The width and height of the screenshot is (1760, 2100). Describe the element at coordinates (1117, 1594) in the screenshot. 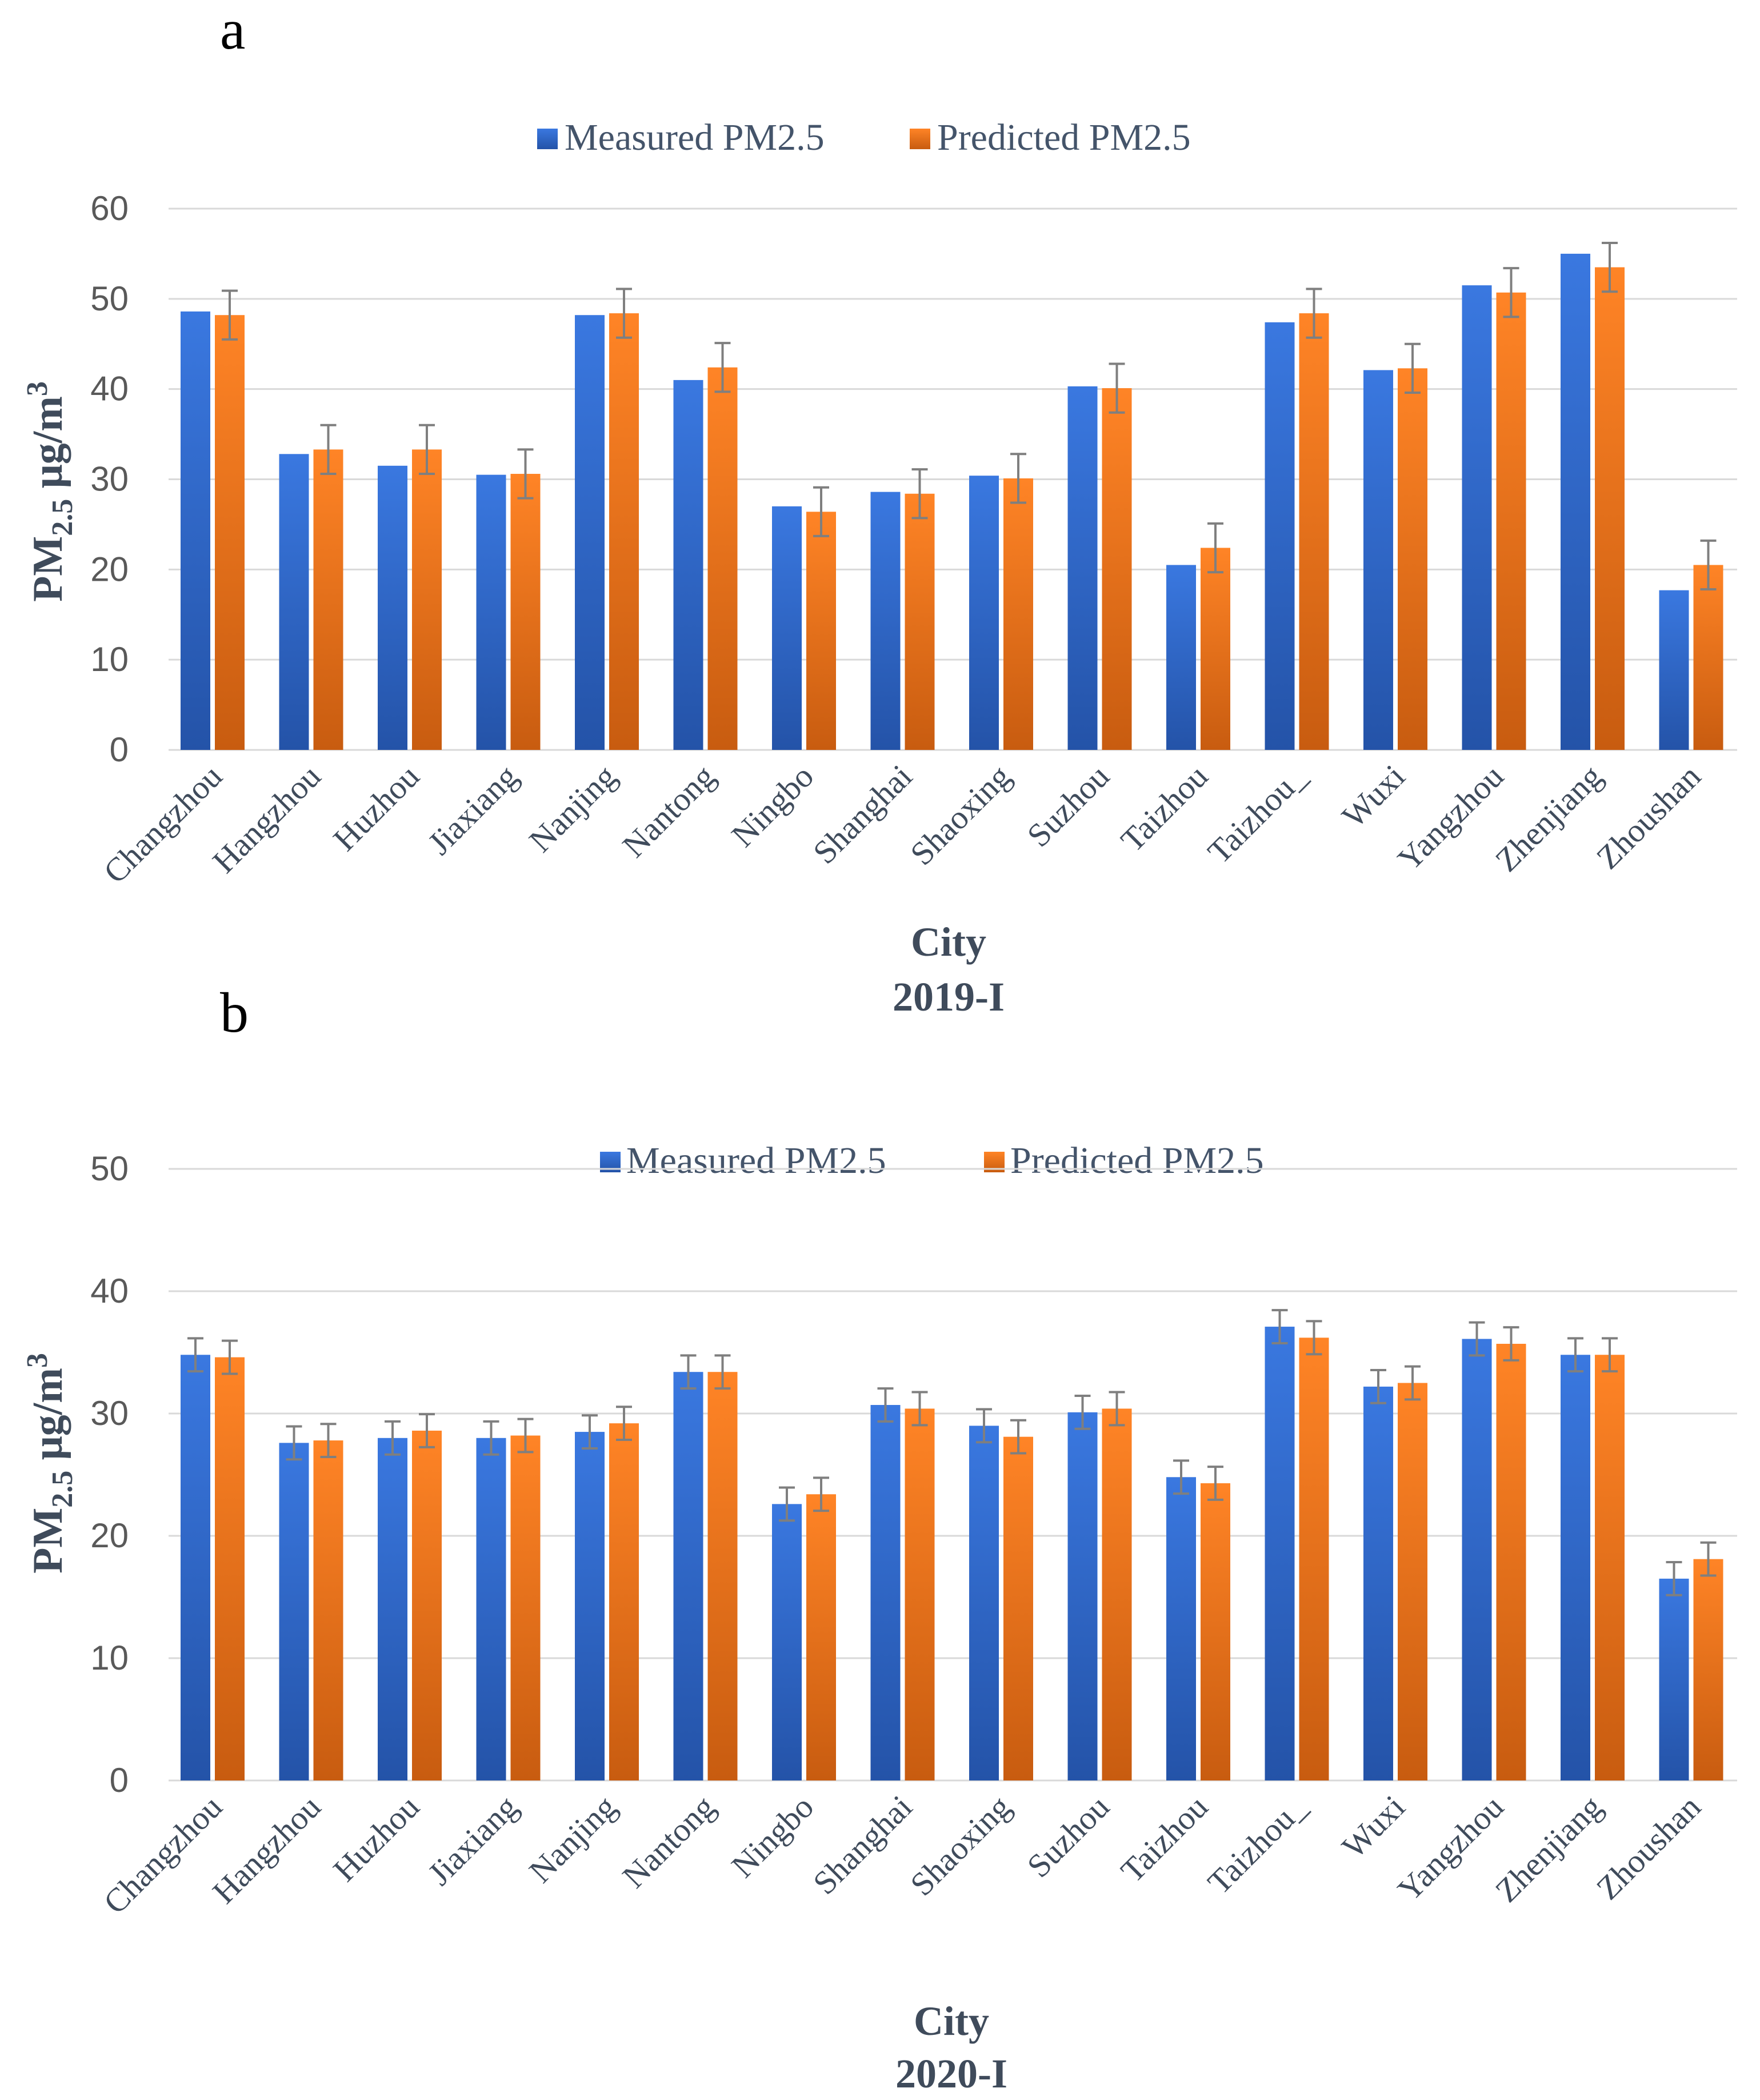

I see `bar-predicted-suzhou` at that location.